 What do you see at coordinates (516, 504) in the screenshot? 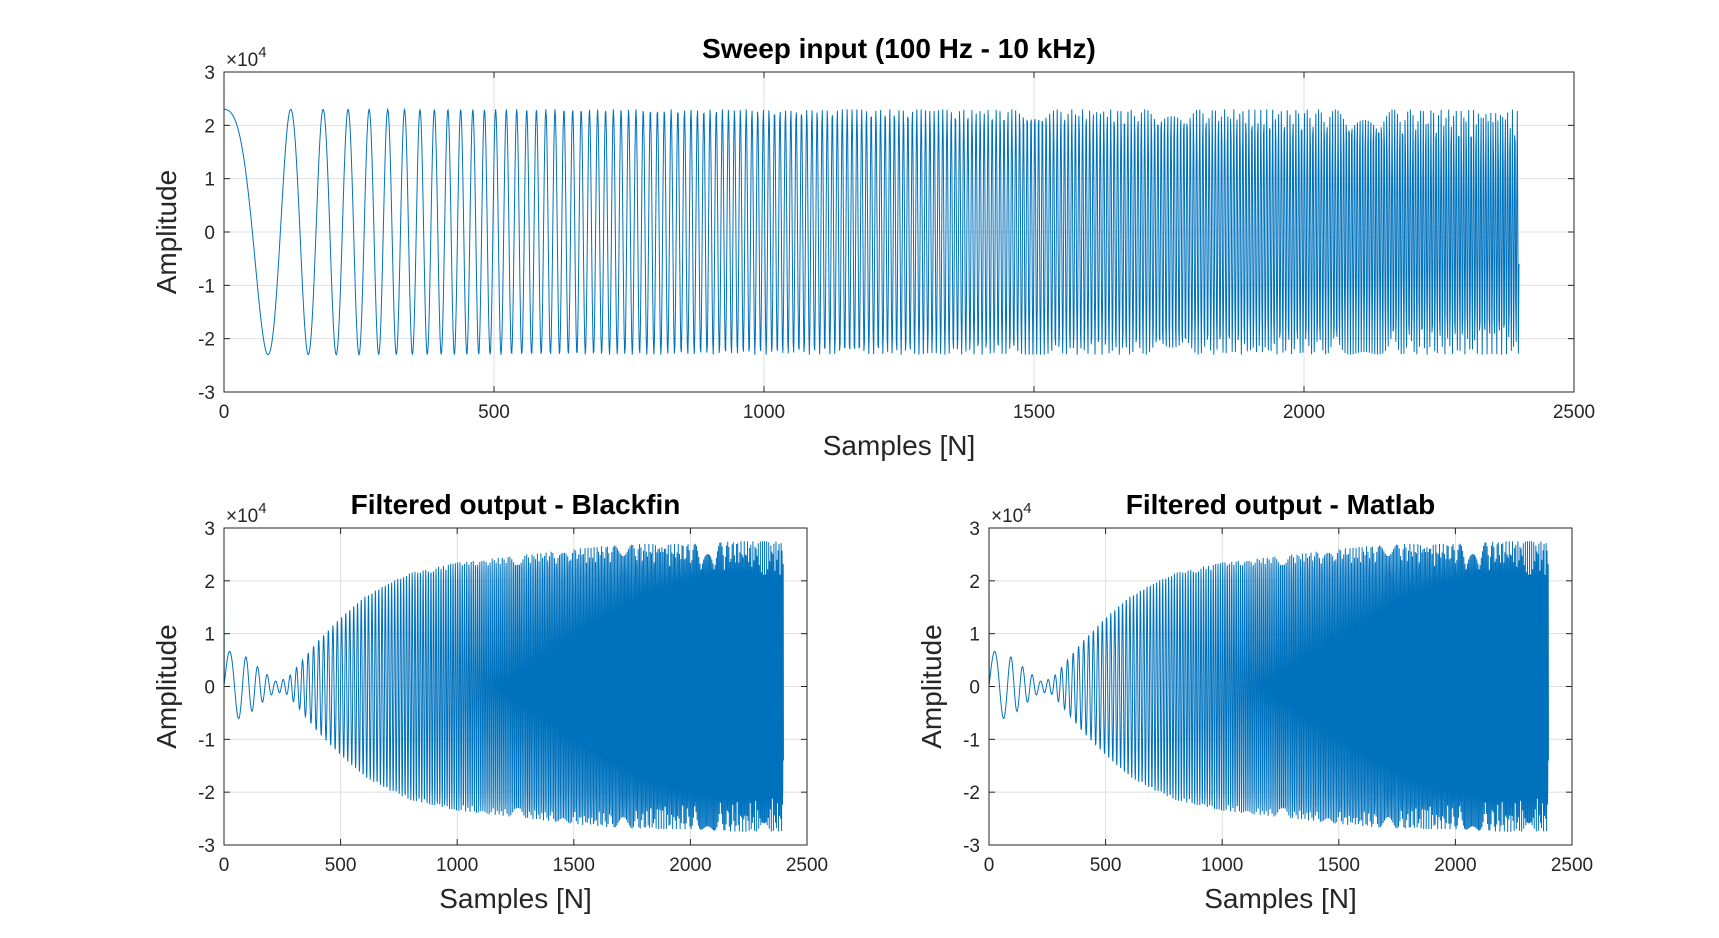
I see `blackfin-output-title: Filtered output - Blackfin` at bounding box center [516, 504].